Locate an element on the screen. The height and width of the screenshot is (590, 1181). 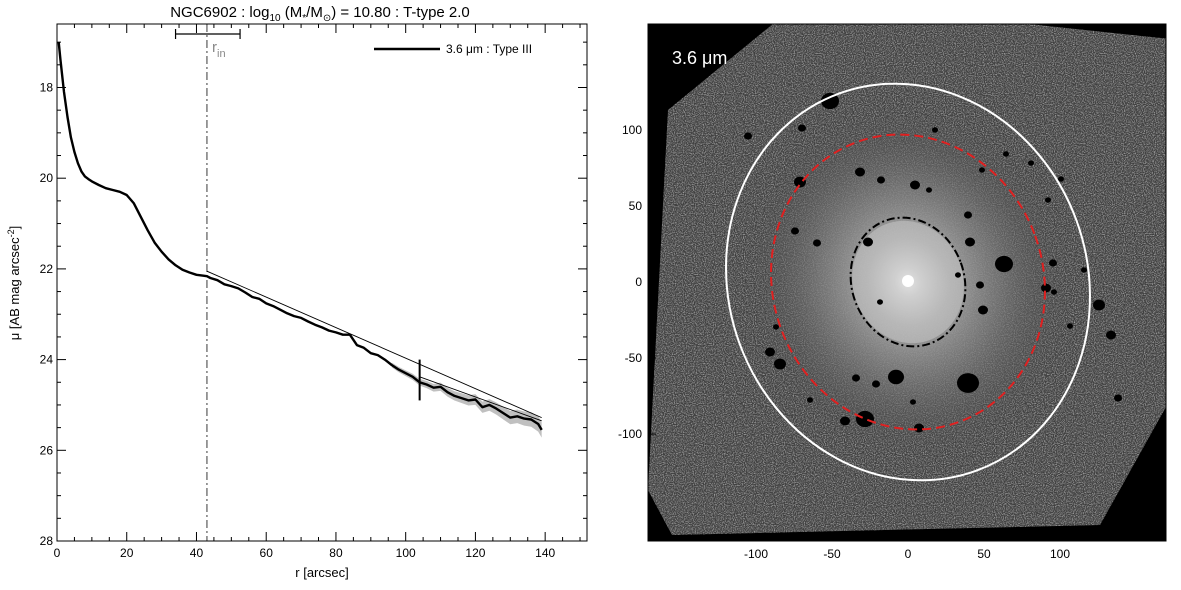
y-axis-label-close: ] is located at coordinates (14, 228).